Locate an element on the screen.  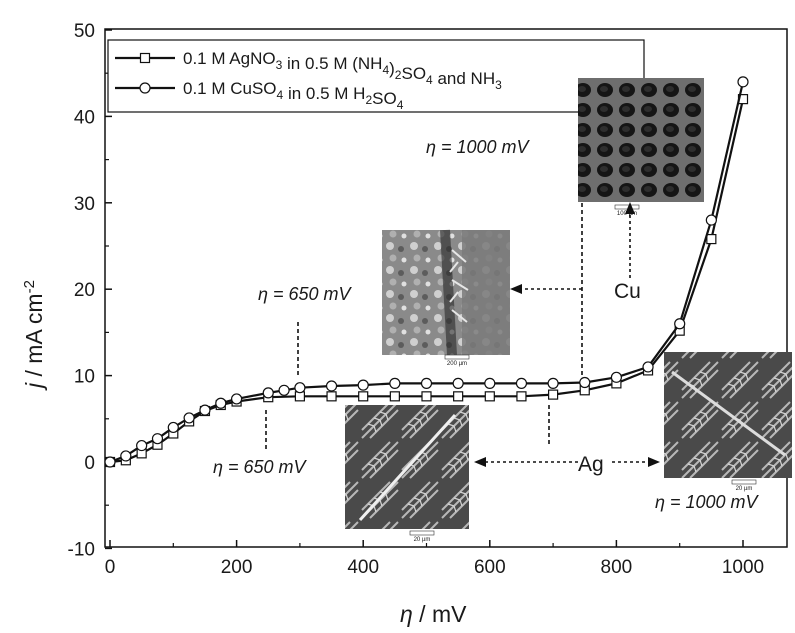
label-ag: Ag is located at coordinates (591, 464).